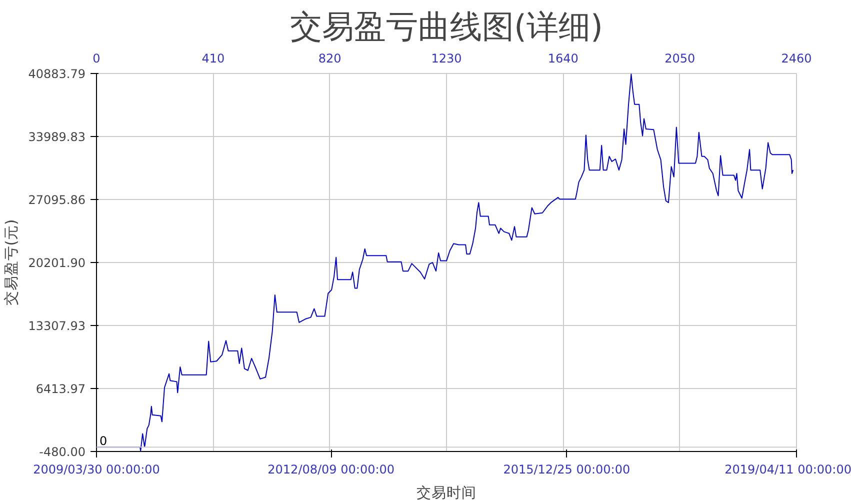 The width and height of the screenshot is (851, 504). Describe the element at coordinates (104, 441) in the screenshot. I see `ref-line-label: 0` at that location.